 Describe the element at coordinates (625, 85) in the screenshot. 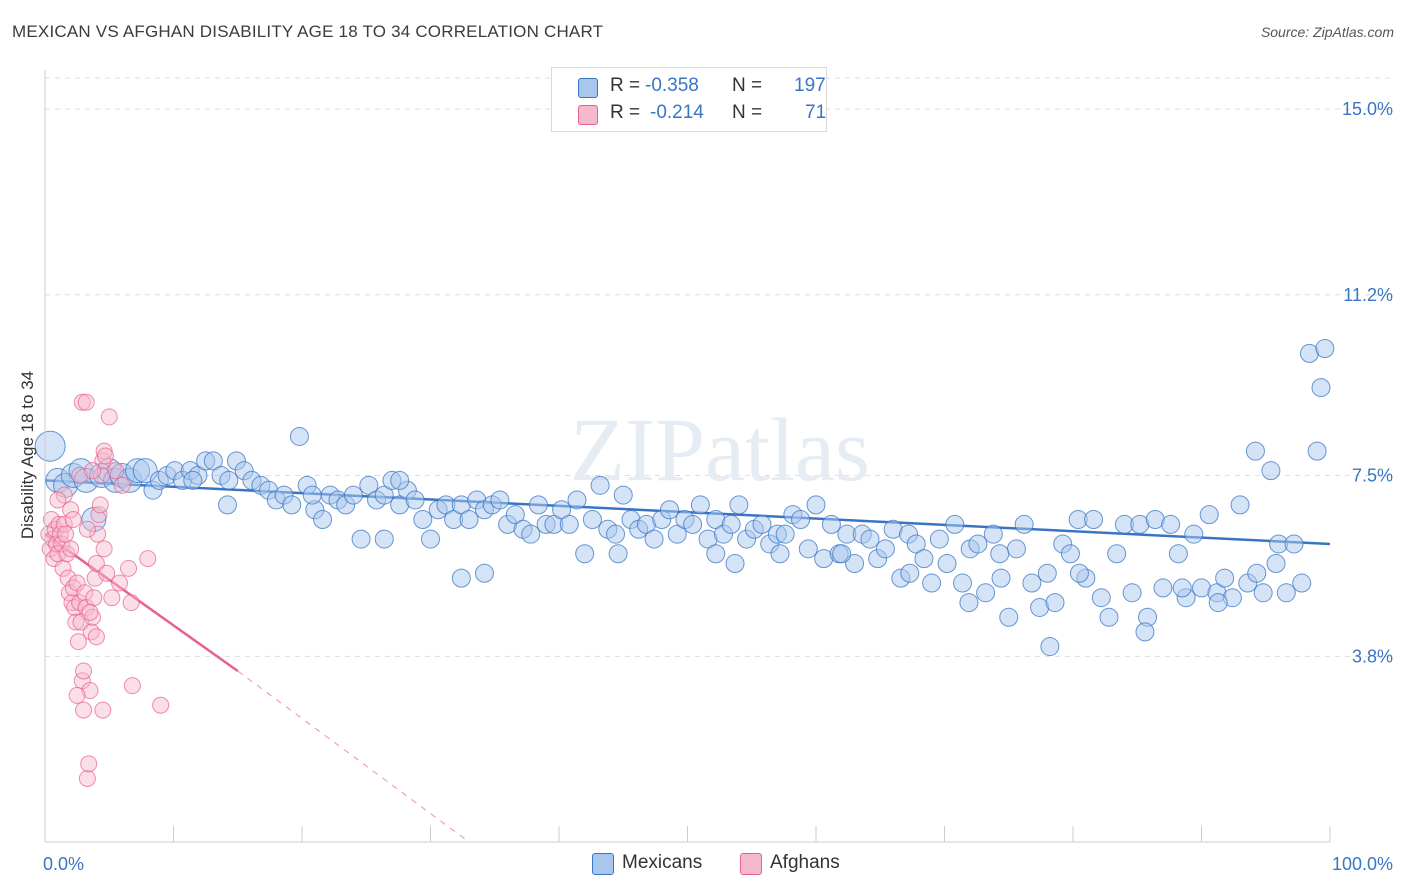

I see `legend-r-label: R =` at that location.